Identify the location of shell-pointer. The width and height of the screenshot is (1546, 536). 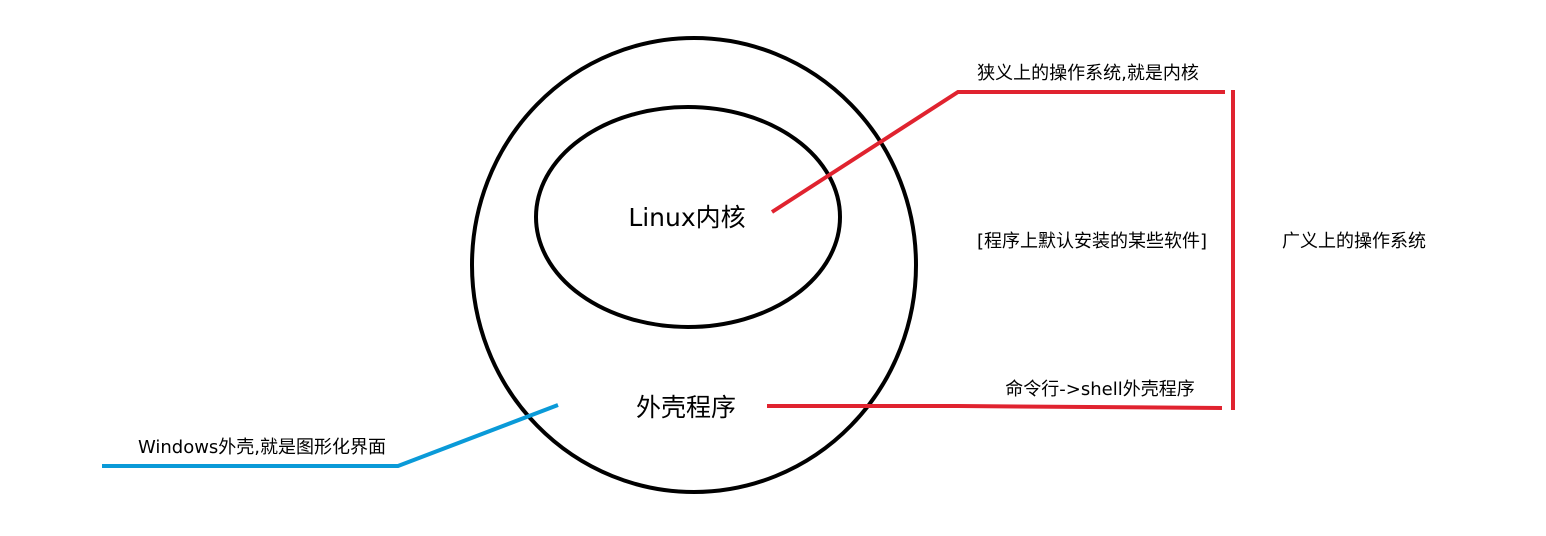
(995, 407).